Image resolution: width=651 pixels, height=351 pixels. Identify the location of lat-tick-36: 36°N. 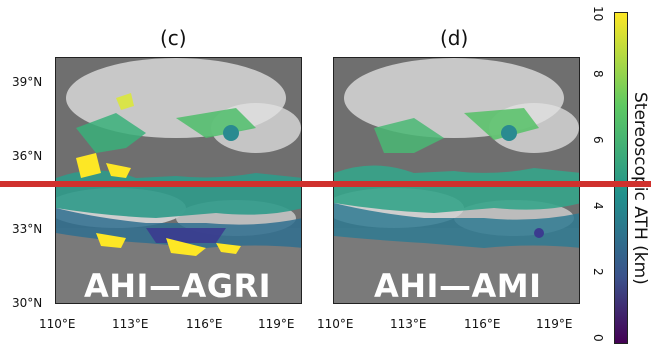
(27, 156).